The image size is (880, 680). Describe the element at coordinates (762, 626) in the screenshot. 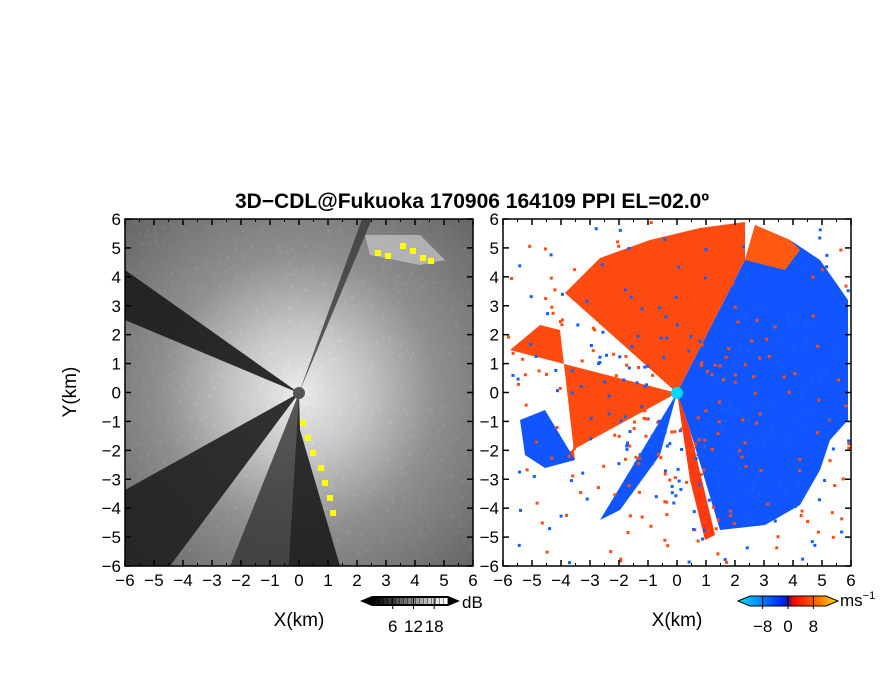

I see `colorbar-tick-label: −8` at that location.